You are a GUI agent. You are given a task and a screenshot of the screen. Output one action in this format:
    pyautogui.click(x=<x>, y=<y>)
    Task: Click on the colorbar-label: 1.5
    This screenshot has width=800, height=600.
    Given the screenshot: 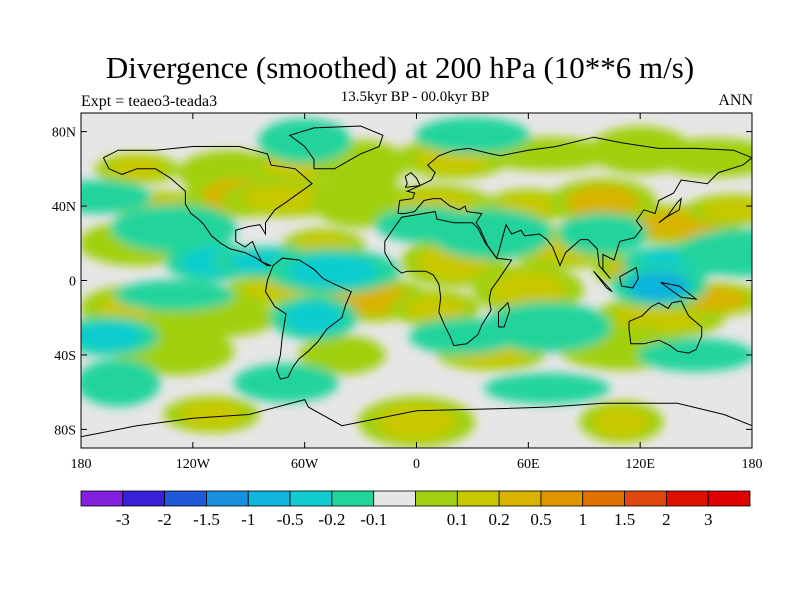 What is the action you would take?
    pyautogui.click(x=624, y=519)
    